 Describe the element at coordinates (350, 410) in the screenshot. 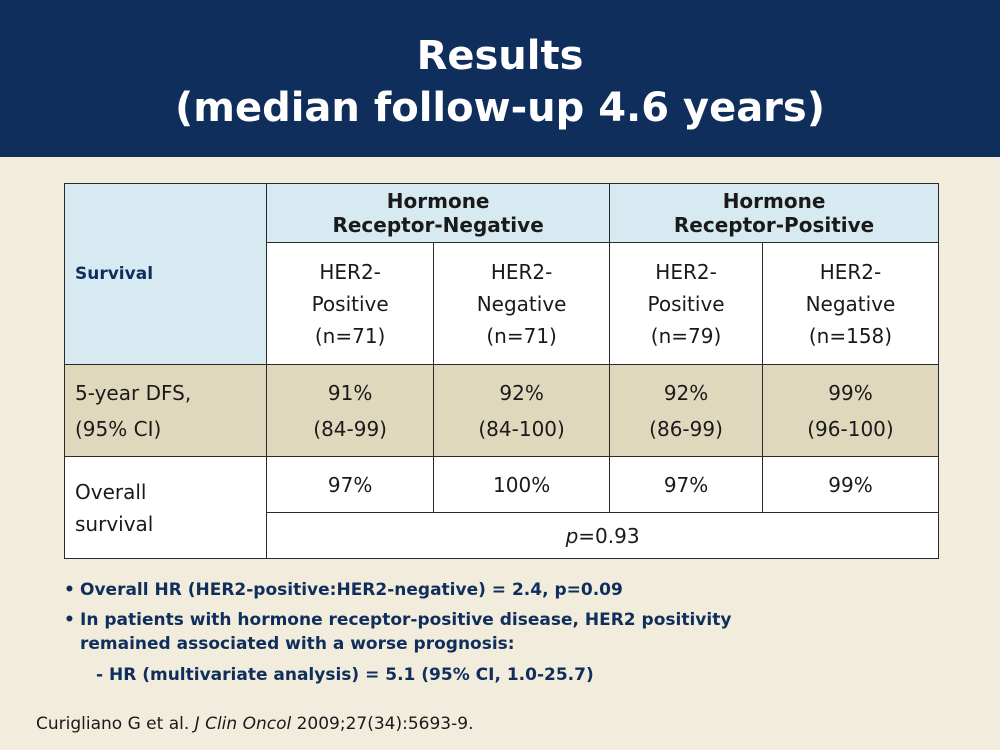

I see `dfs-cell: 91% (84-99)` at that location.